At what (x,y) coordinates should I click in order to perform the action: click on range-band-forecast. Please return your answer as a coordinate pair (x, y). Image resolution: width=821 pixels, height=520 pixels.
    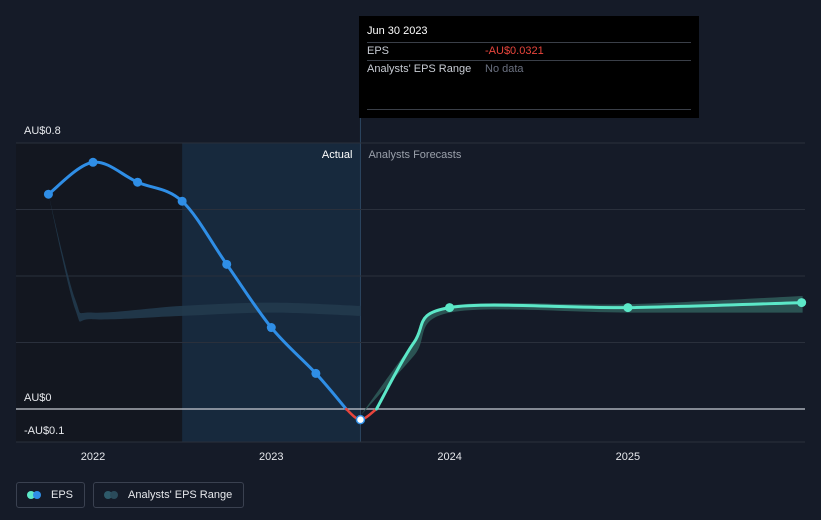
    Looking at the image, I should click on (581, 355).